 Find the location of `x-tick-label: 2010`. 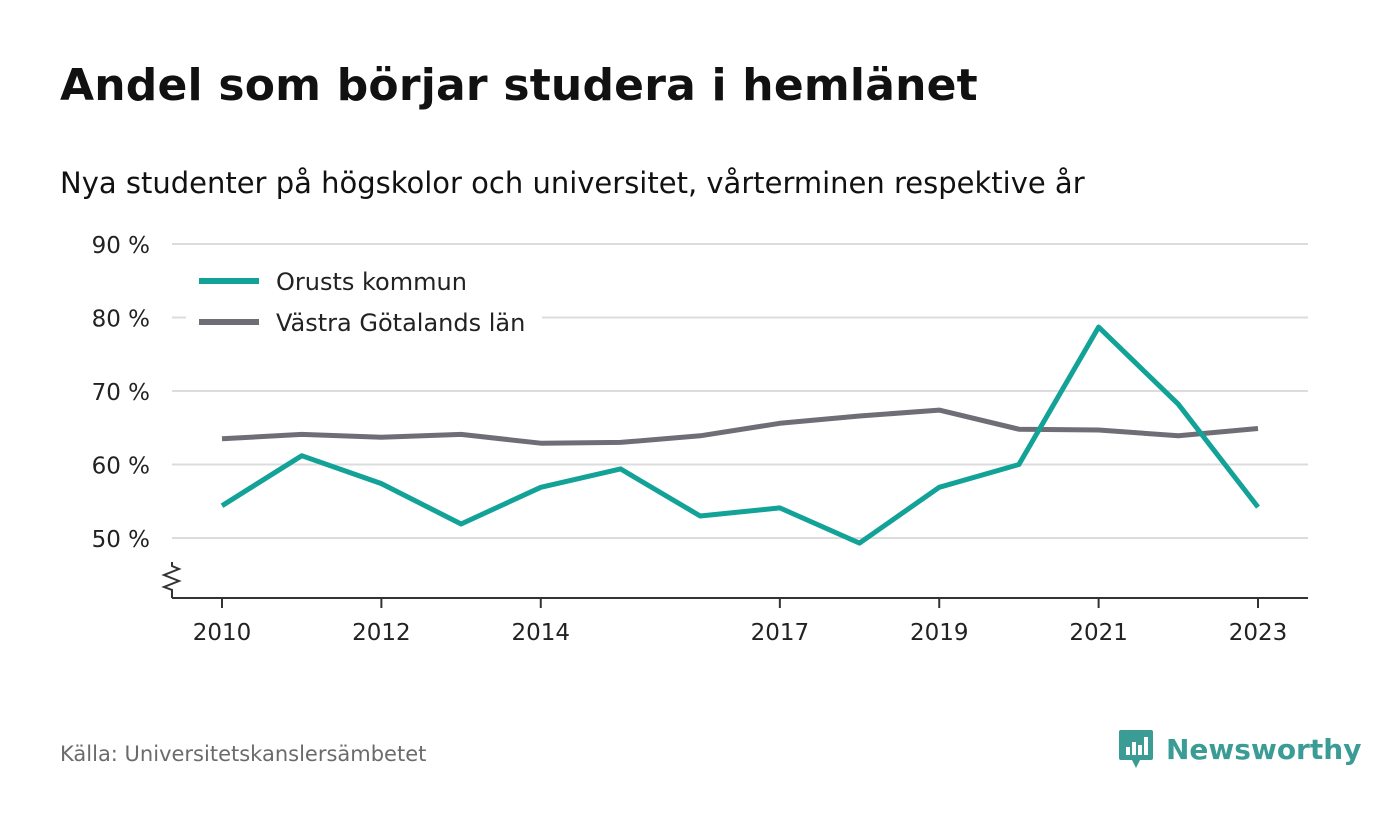

x-tick-label: 2010 is located at coordinates (222, 633).